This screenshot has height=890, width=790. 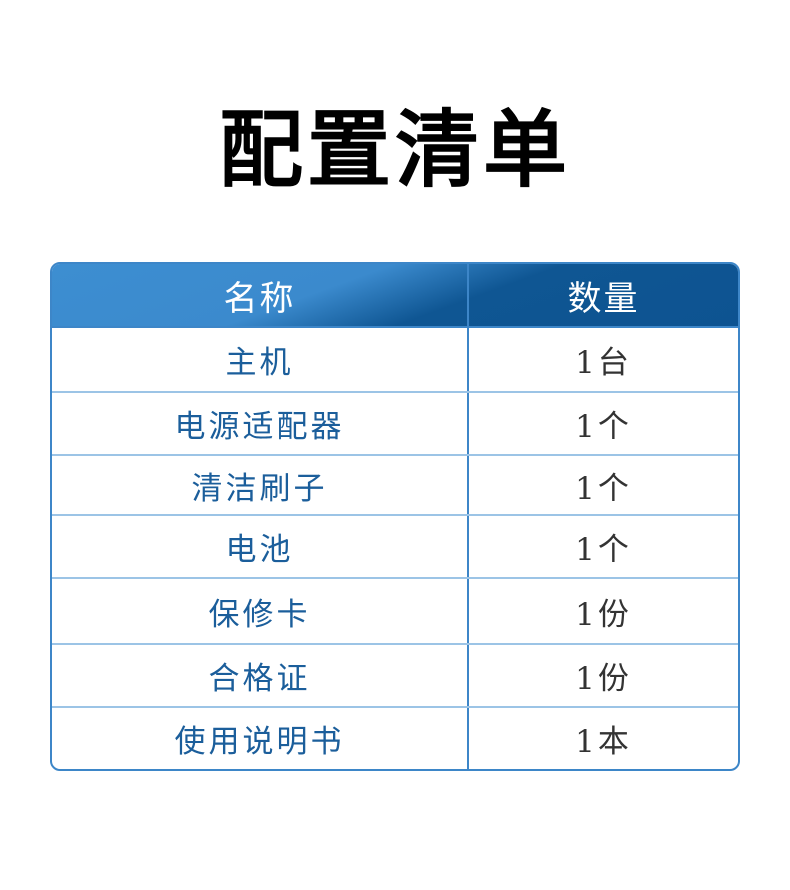 I want to click on item-quantity: 1台, so click(x=603, y=363).